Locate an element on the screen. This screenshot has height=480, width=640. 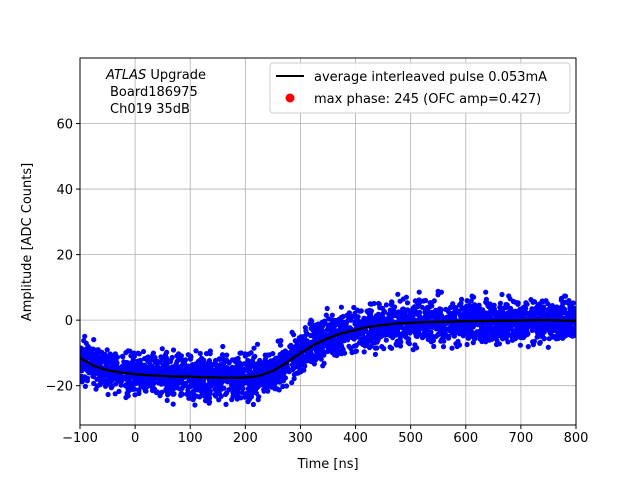
legend-frame is located at coordinates (420, 88).